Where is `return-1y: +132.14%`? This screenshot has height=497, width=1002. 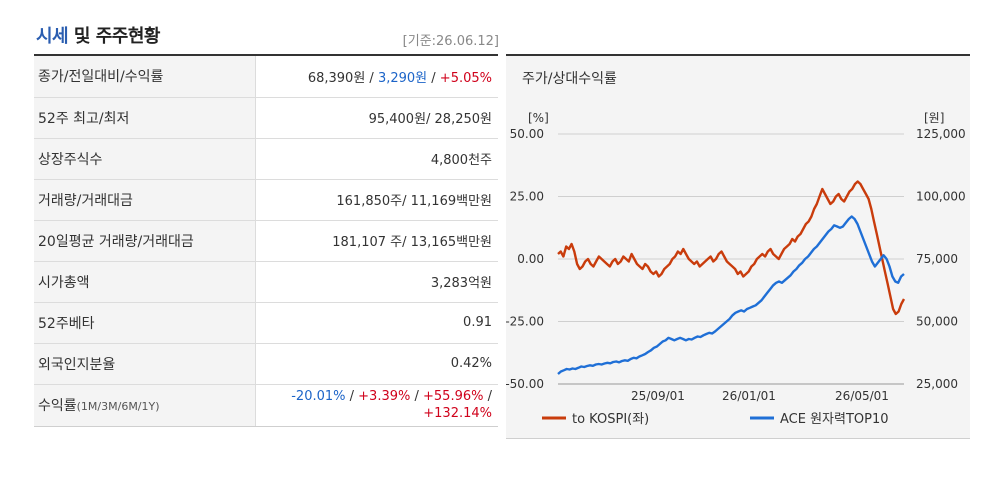
return-1y: +132.14% is located at coordinates (457, 413).